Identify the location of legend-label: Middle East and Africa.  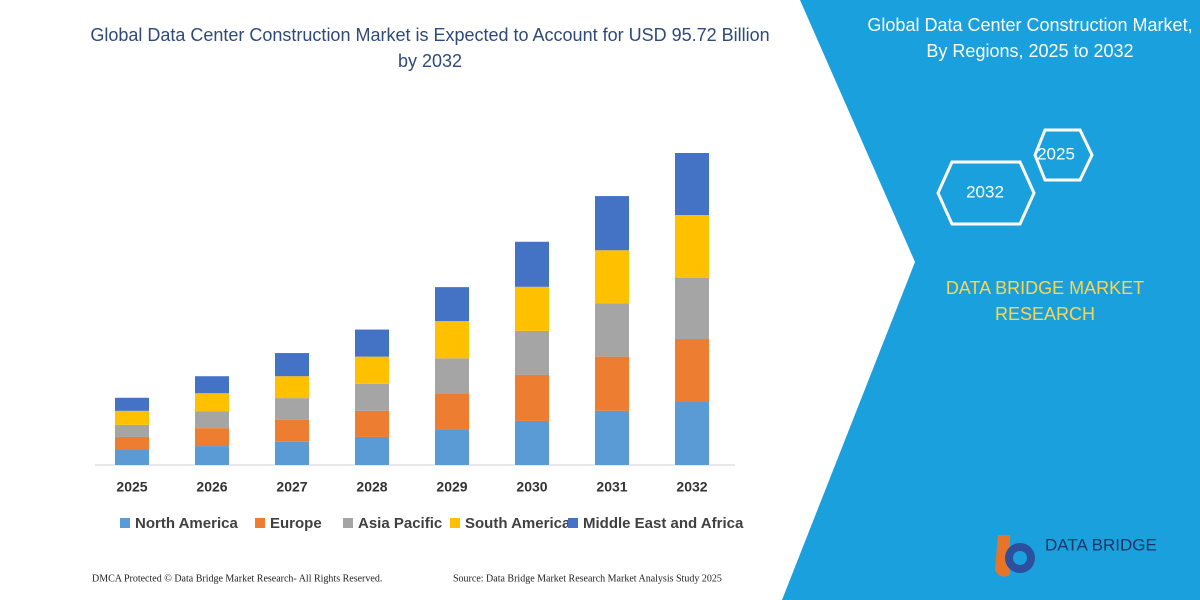
(663, 523).